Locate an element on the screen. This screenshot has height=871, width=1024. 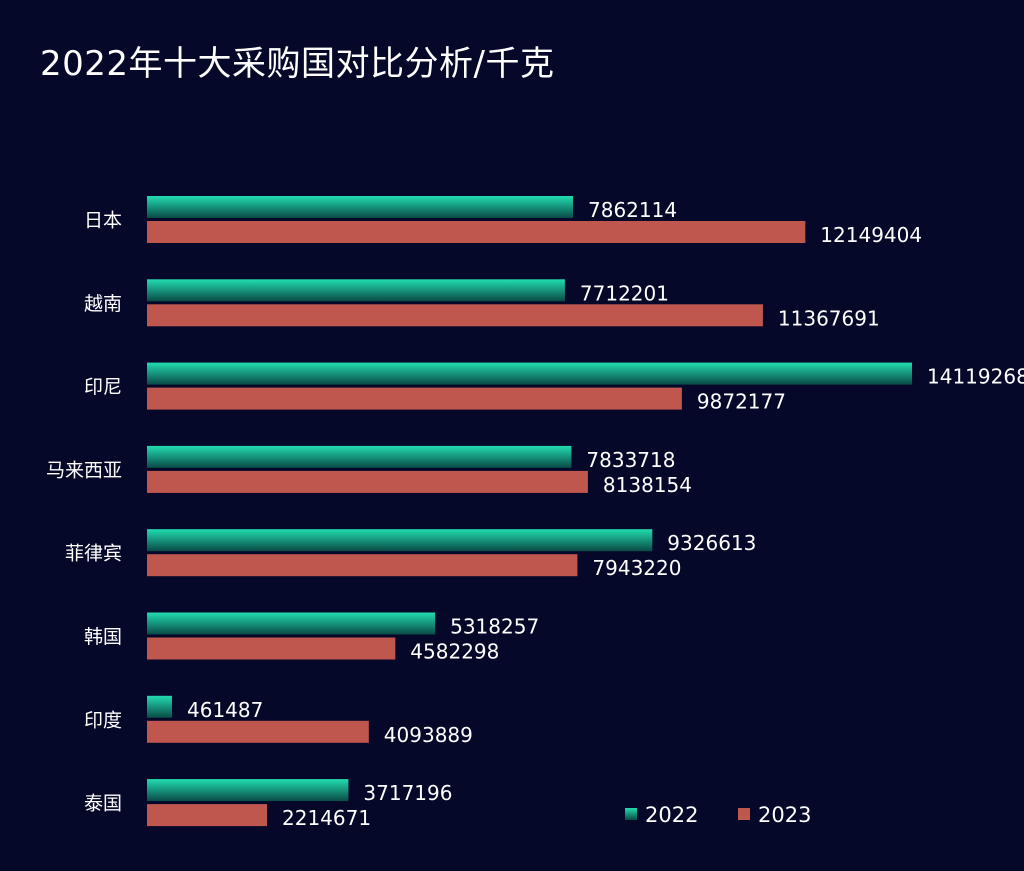
legend-label-2022: 2022 is located at coordinates (671, 815).